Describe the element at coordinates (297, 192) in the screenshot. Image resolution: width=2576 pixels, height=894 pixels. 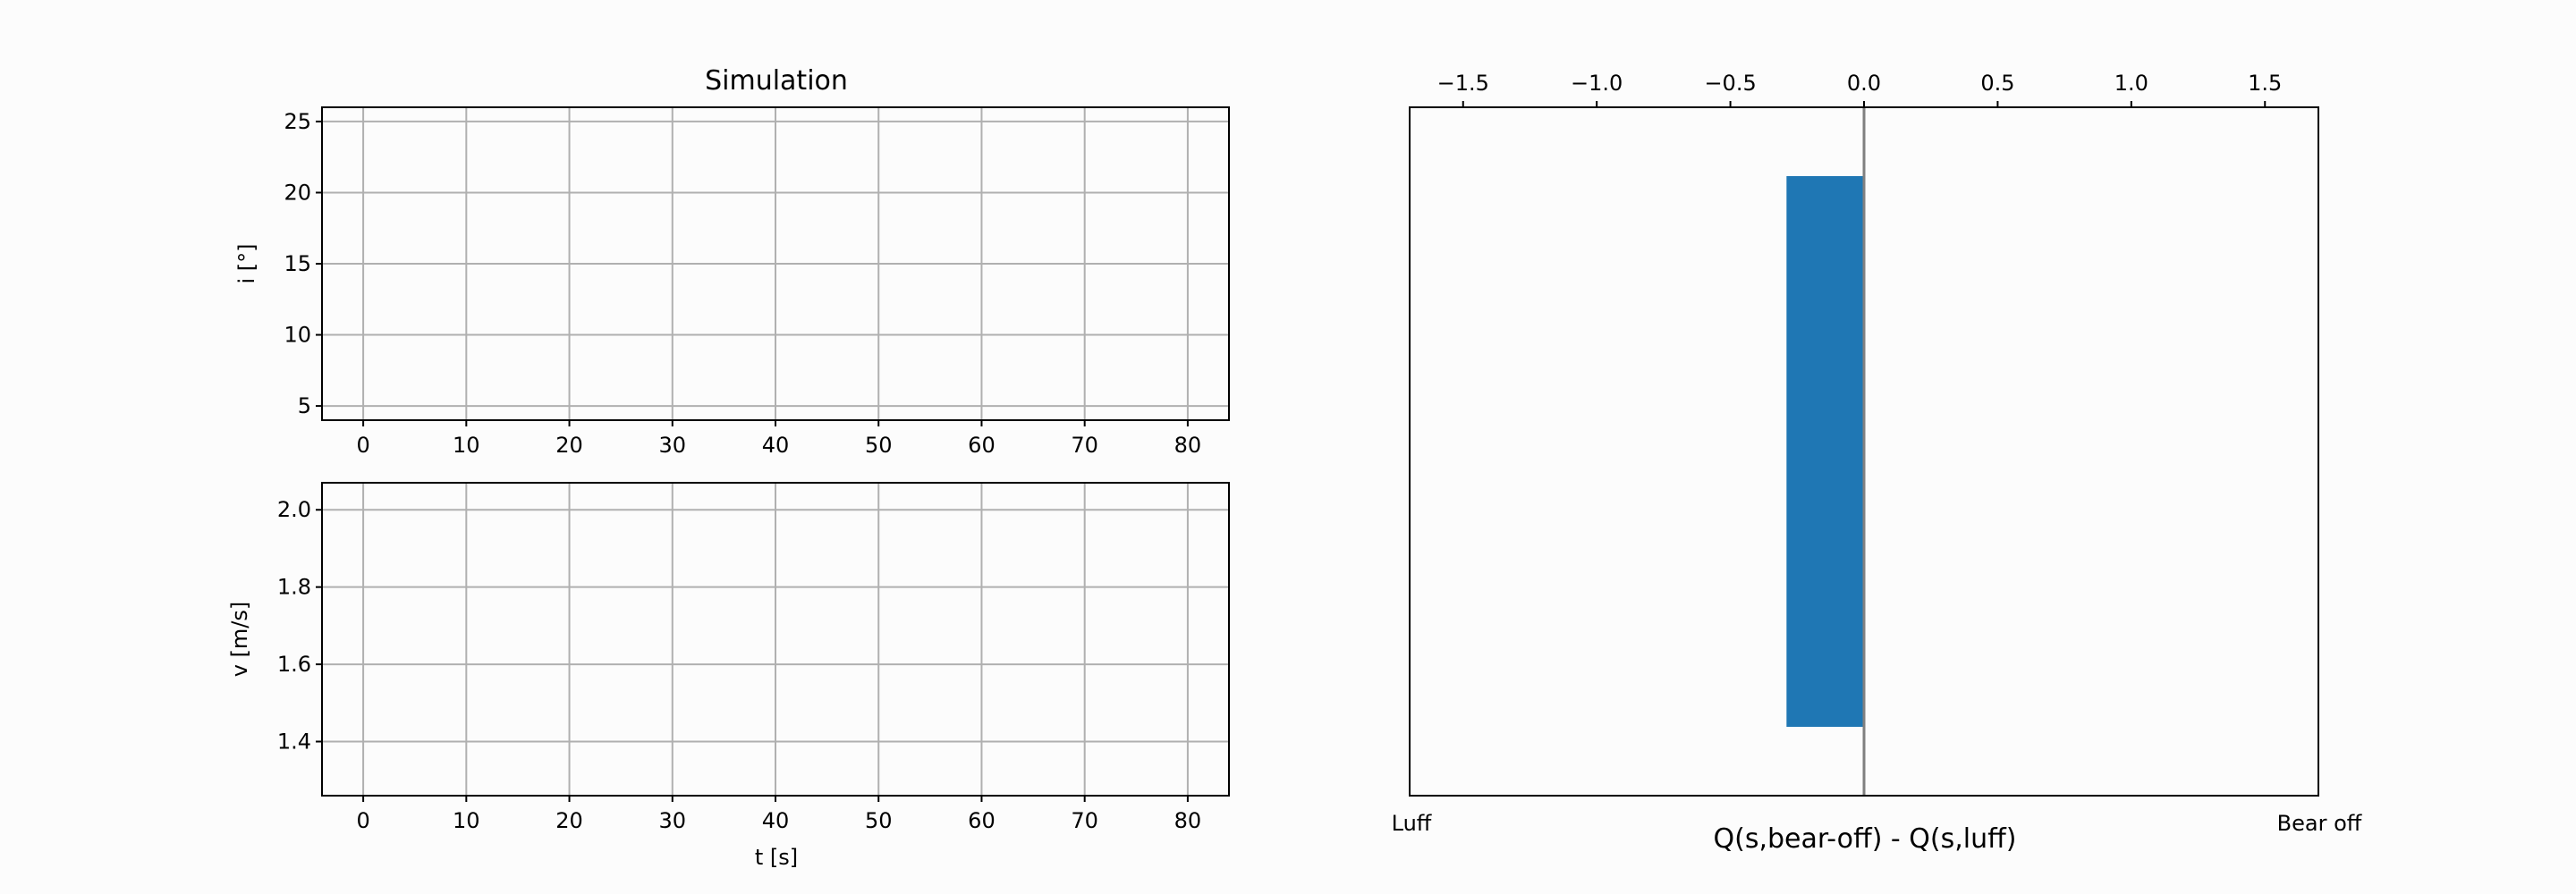
I see `y-tick-label: 20` at that location.